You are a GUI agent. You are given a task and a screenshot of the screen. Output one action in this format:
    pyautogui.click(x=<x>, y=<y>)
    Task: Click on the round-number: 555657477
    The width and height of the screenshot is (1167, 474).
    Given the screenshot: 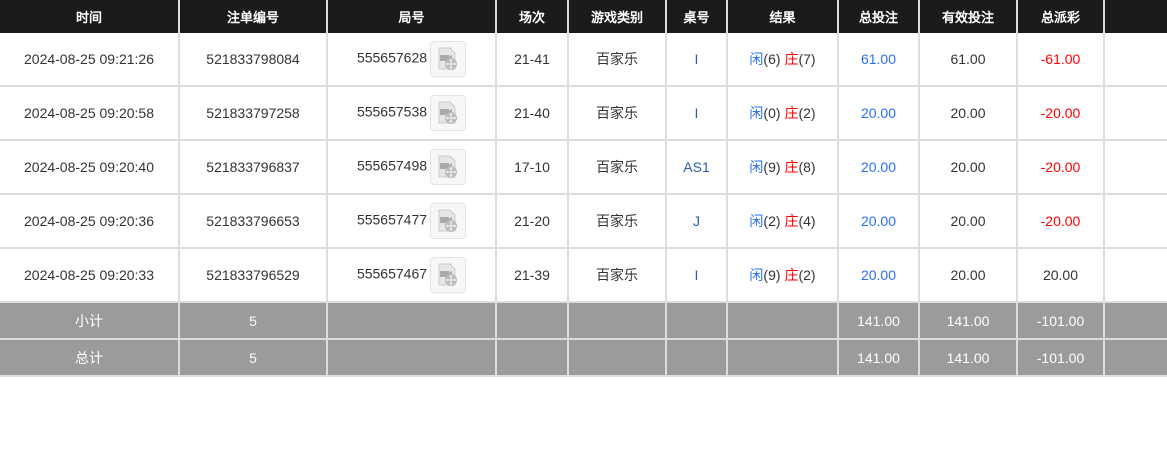 What is the action you would take?
    pyautogui.click(x=392, y=219)
    